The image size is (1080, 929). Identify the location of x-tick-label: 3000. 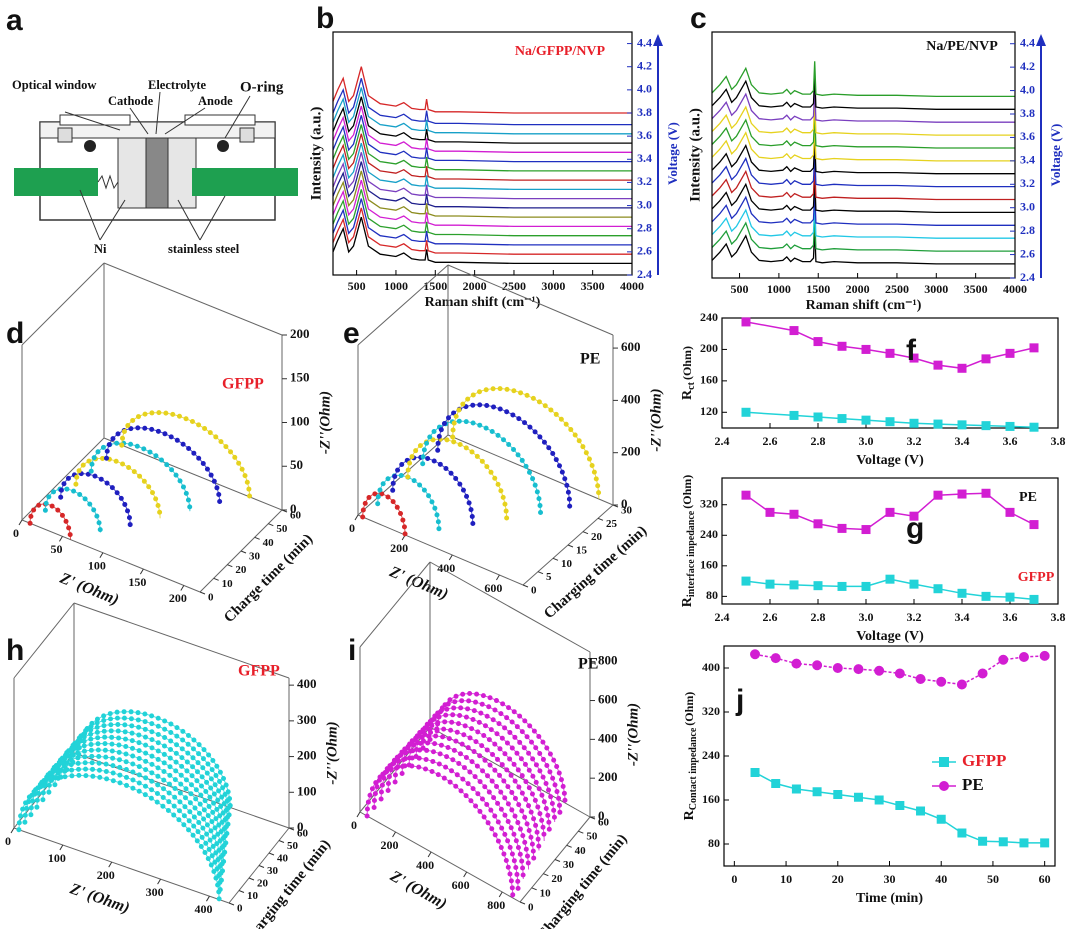
(936, 289).